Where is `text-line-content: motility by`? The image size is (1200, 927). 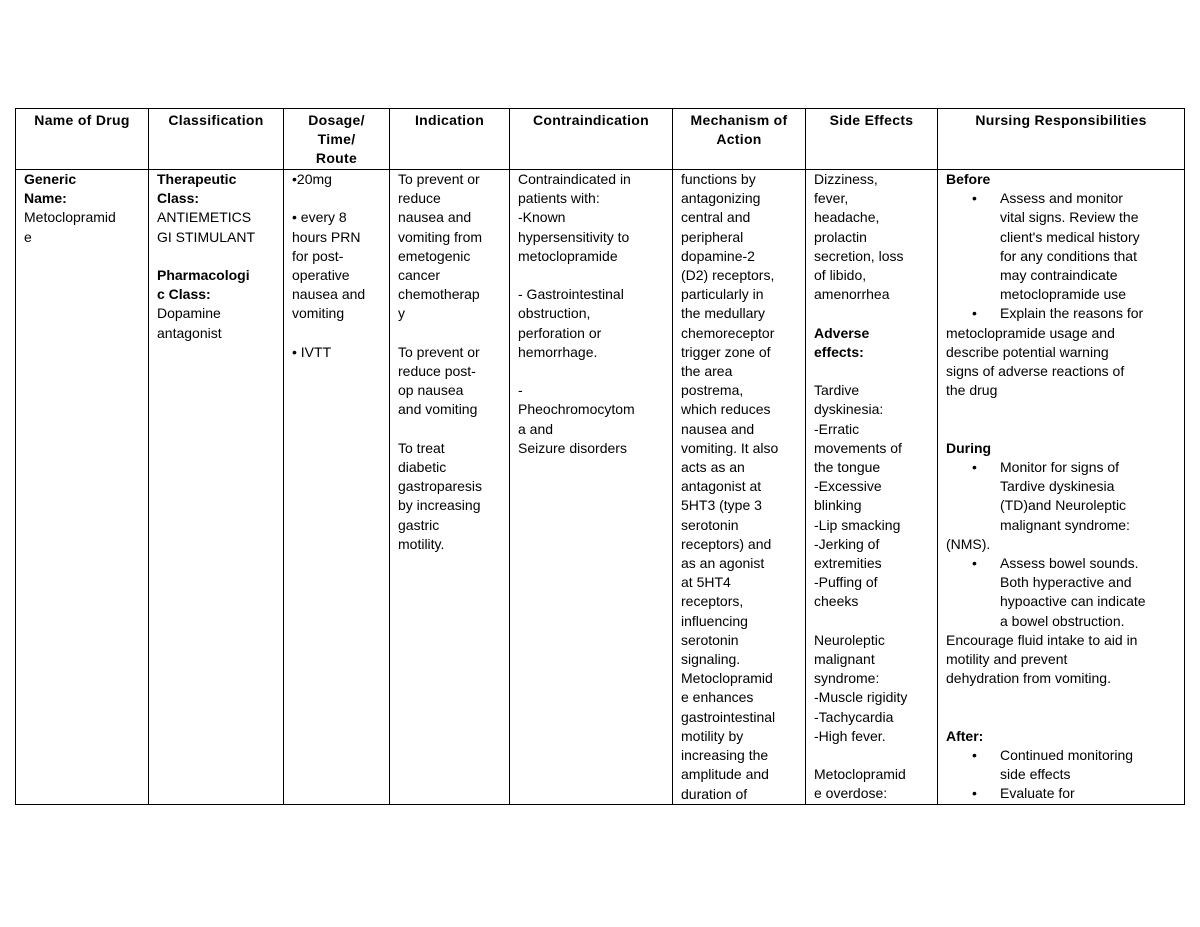
text-line-content: motility by is located at coordinates (712, 735).